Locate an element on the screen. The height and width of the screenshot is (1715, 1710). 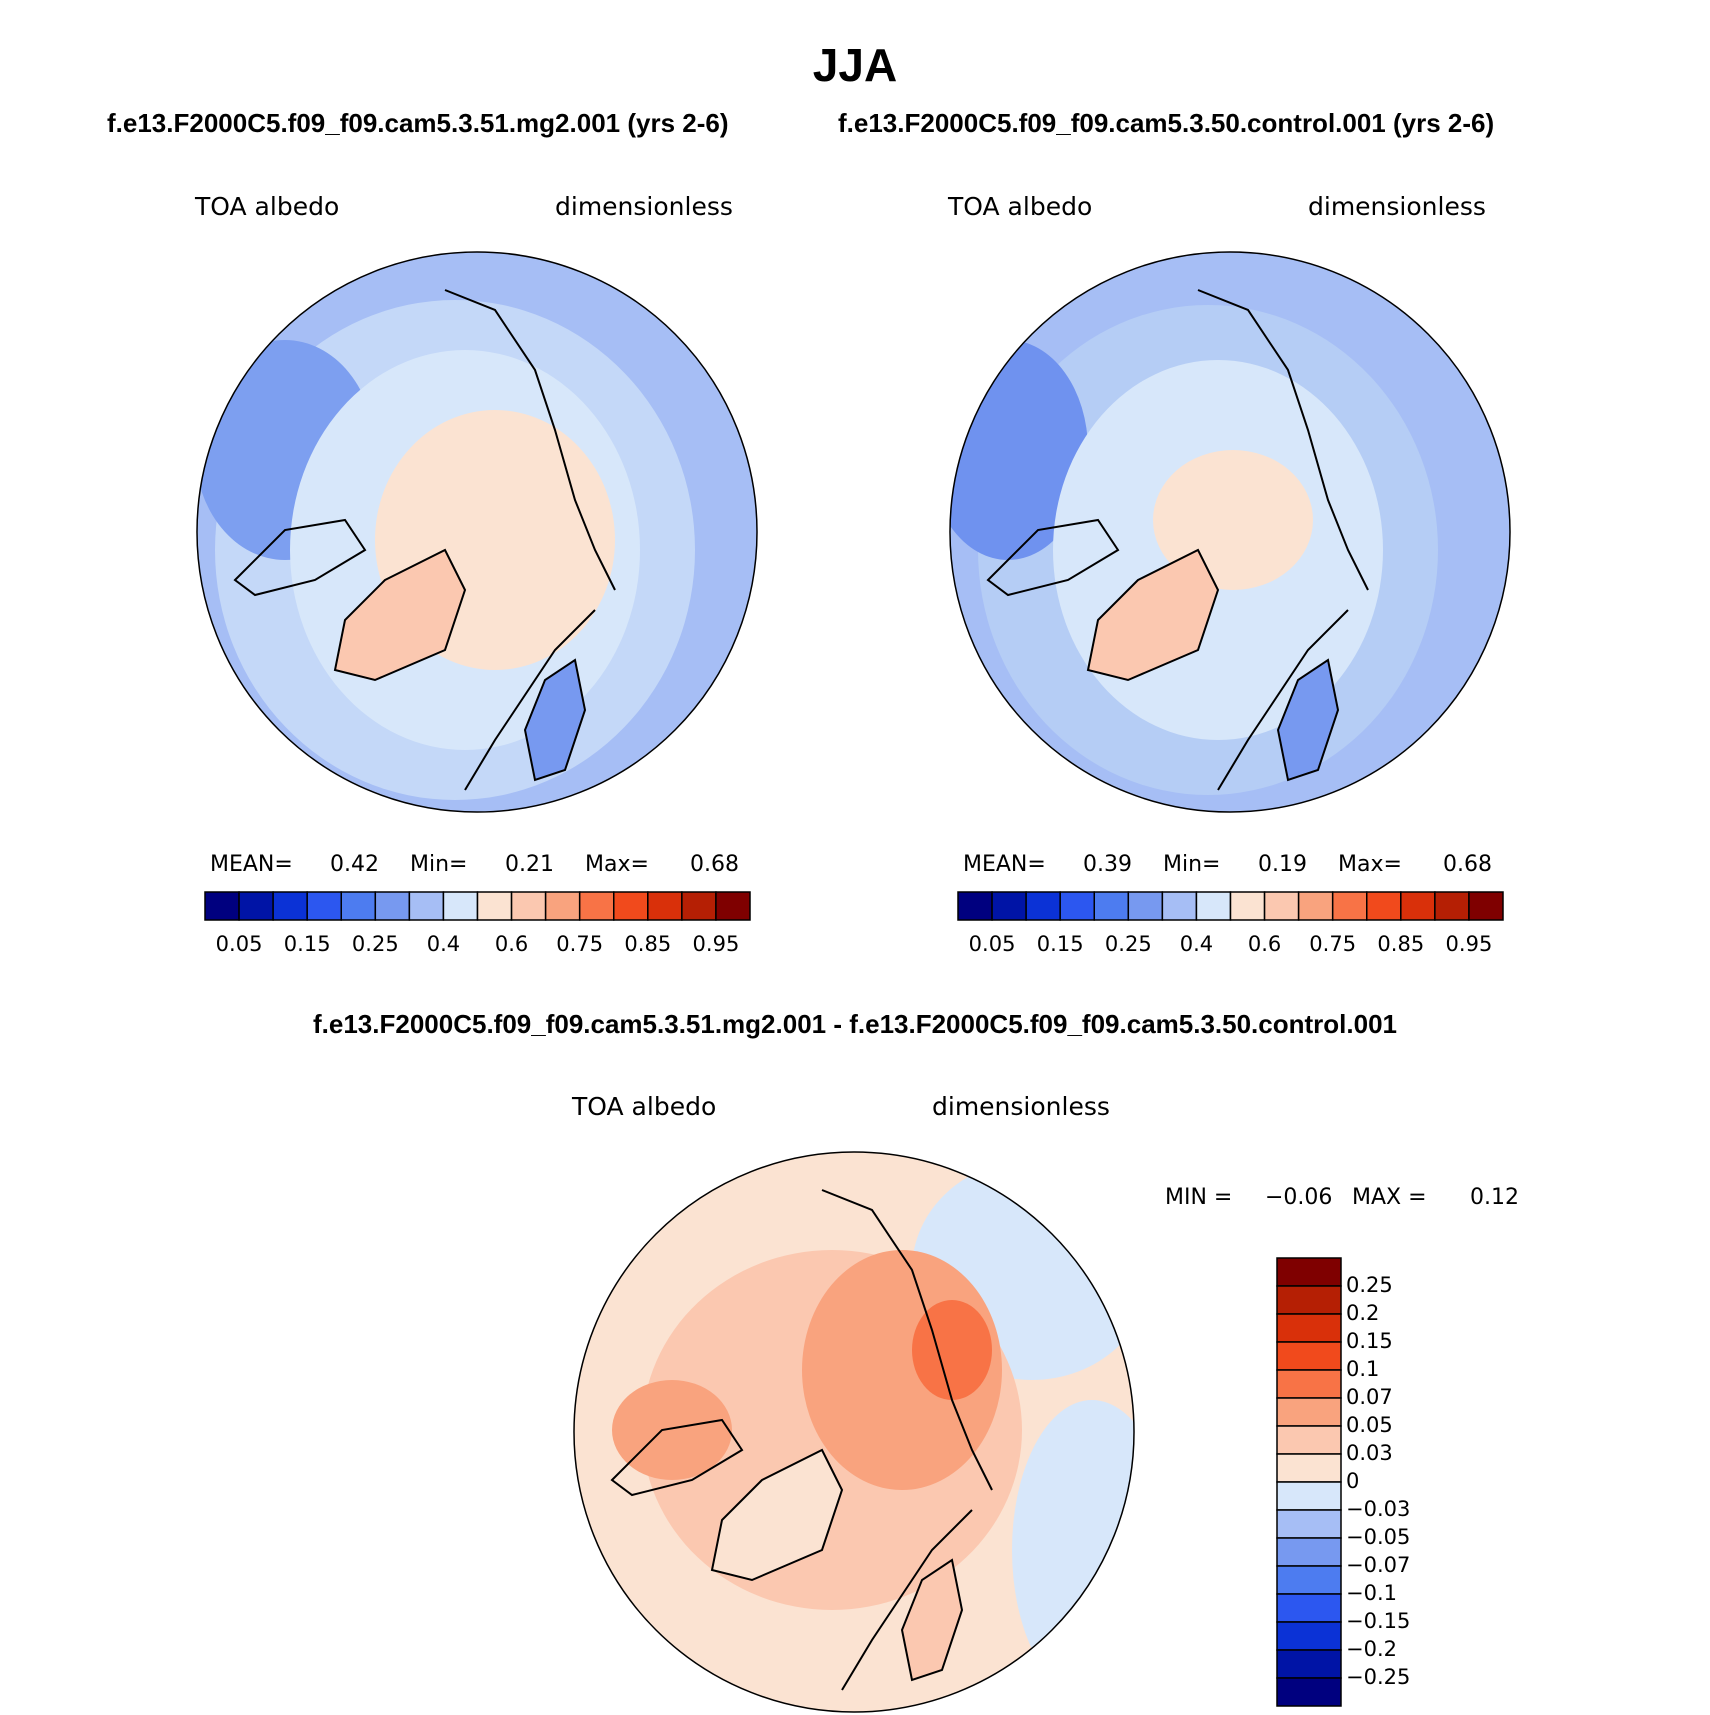
map-panel-diff is located at coordinates (854, 1432).